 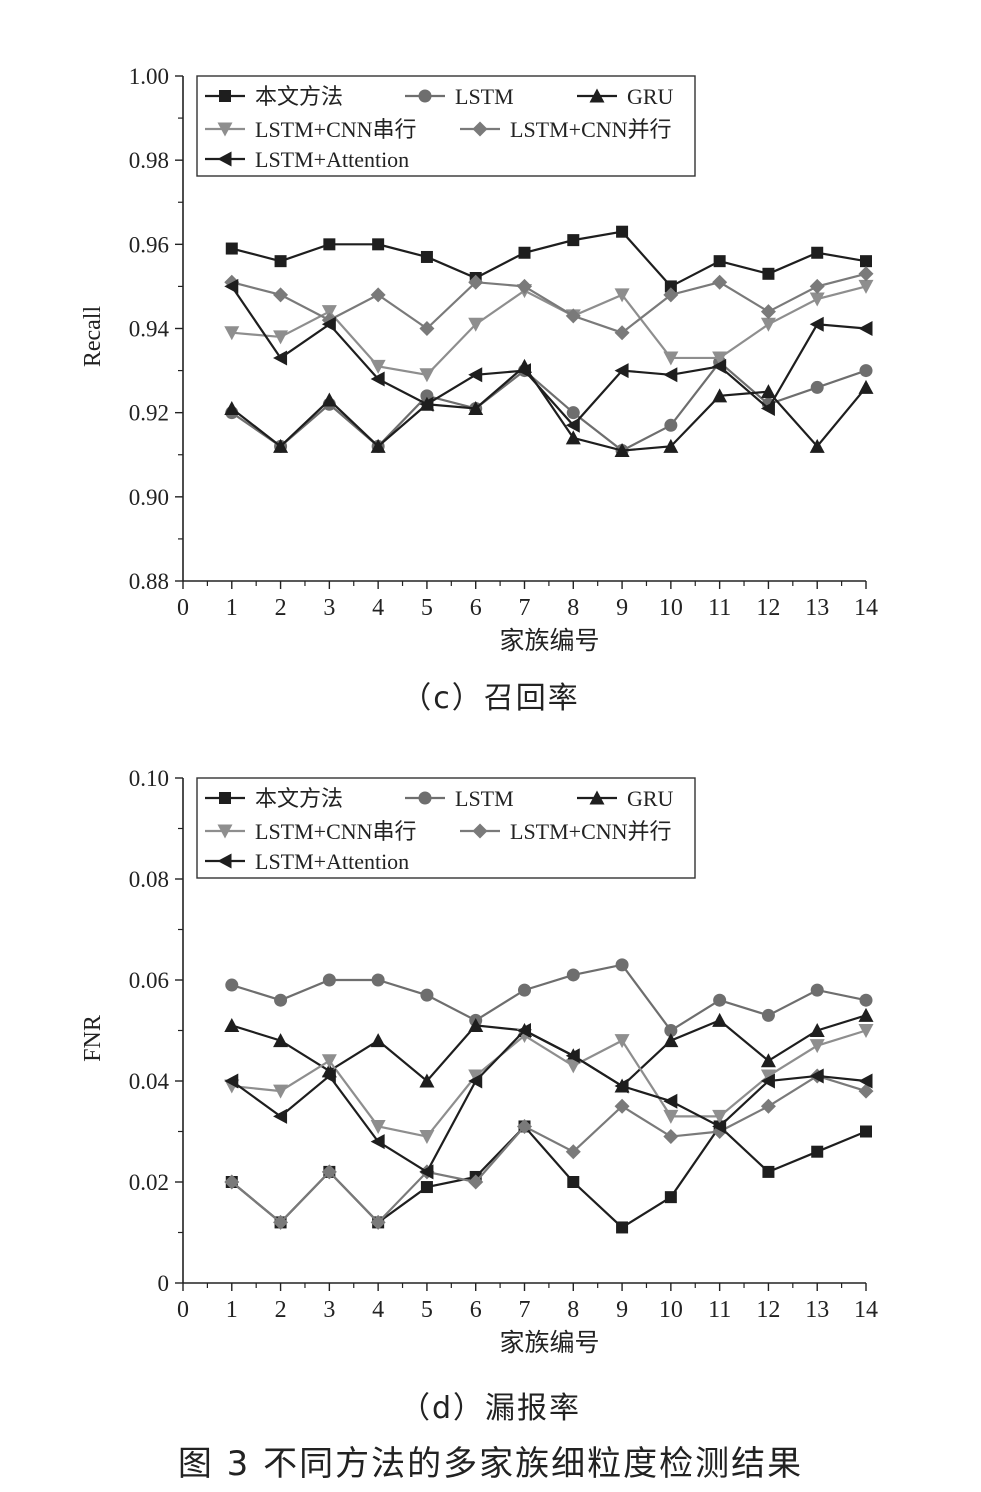 I want to click on fnr-x-tick-label: 0, so click(x=183, y=1310).